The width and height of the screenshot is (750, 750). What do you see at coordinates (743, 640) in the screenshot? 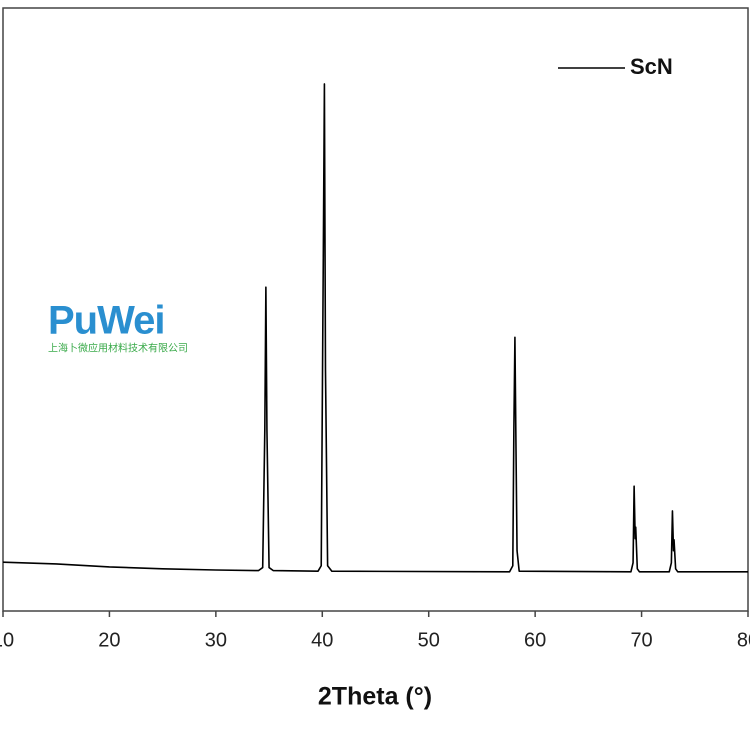
I see `x-tick-label: 80` at bounding box center [743, 640].